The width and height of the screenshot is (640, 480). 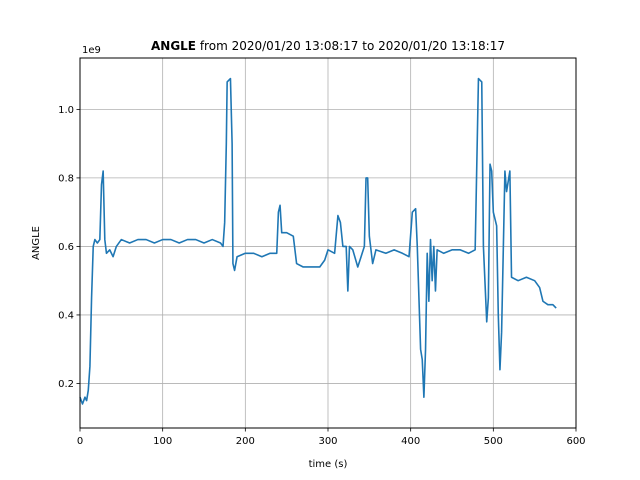 I want to click on y-tick-label: 0.6, so click(x=66, y=247).